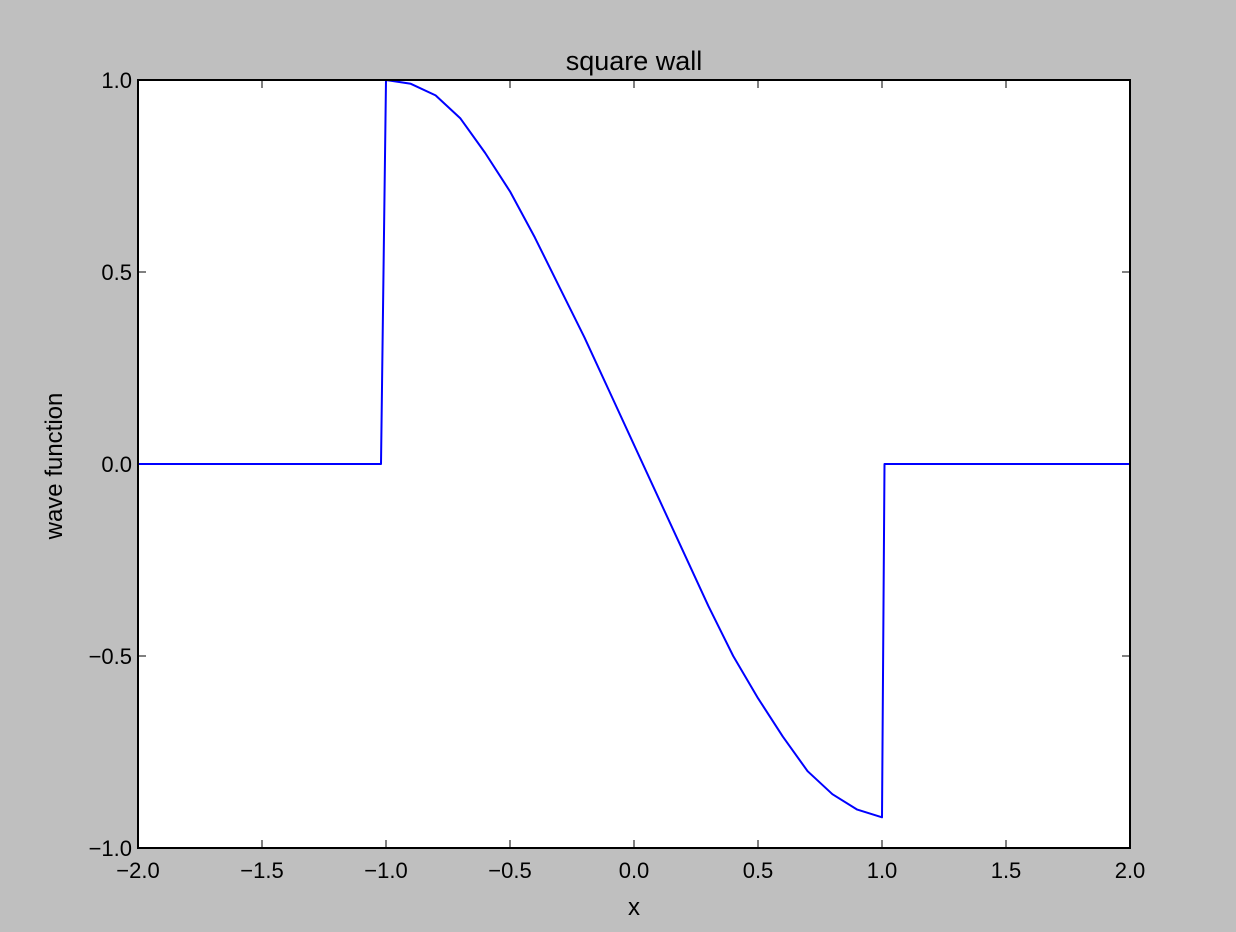 The width and height of the screenshot is (1236, 932). What do you see at coordinates (116, 80) in the screenshot?
I see `y-tick-label: 1.0` at bounding box center [116, 80].